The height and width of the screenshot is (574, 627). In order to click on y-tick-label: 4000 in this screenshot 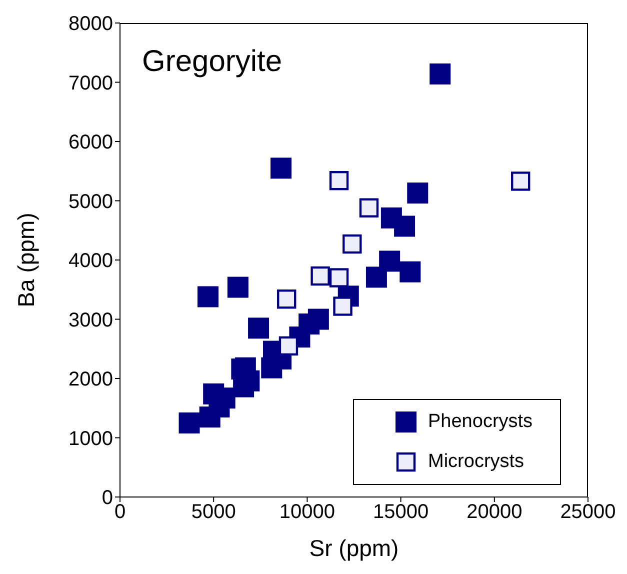, I will do `click(90, 261)`.